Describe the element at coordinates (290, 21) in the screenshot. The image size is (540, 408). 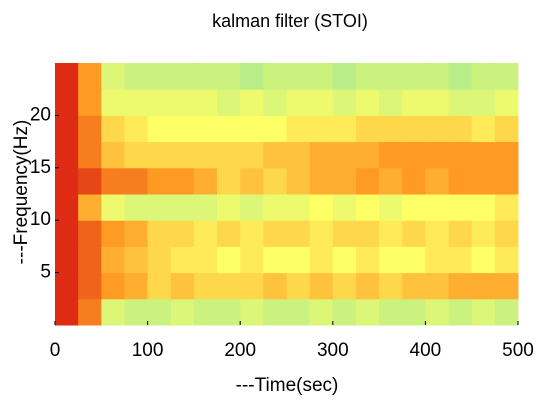
I see `chart-title: kalman filter (STOI)` at that location.